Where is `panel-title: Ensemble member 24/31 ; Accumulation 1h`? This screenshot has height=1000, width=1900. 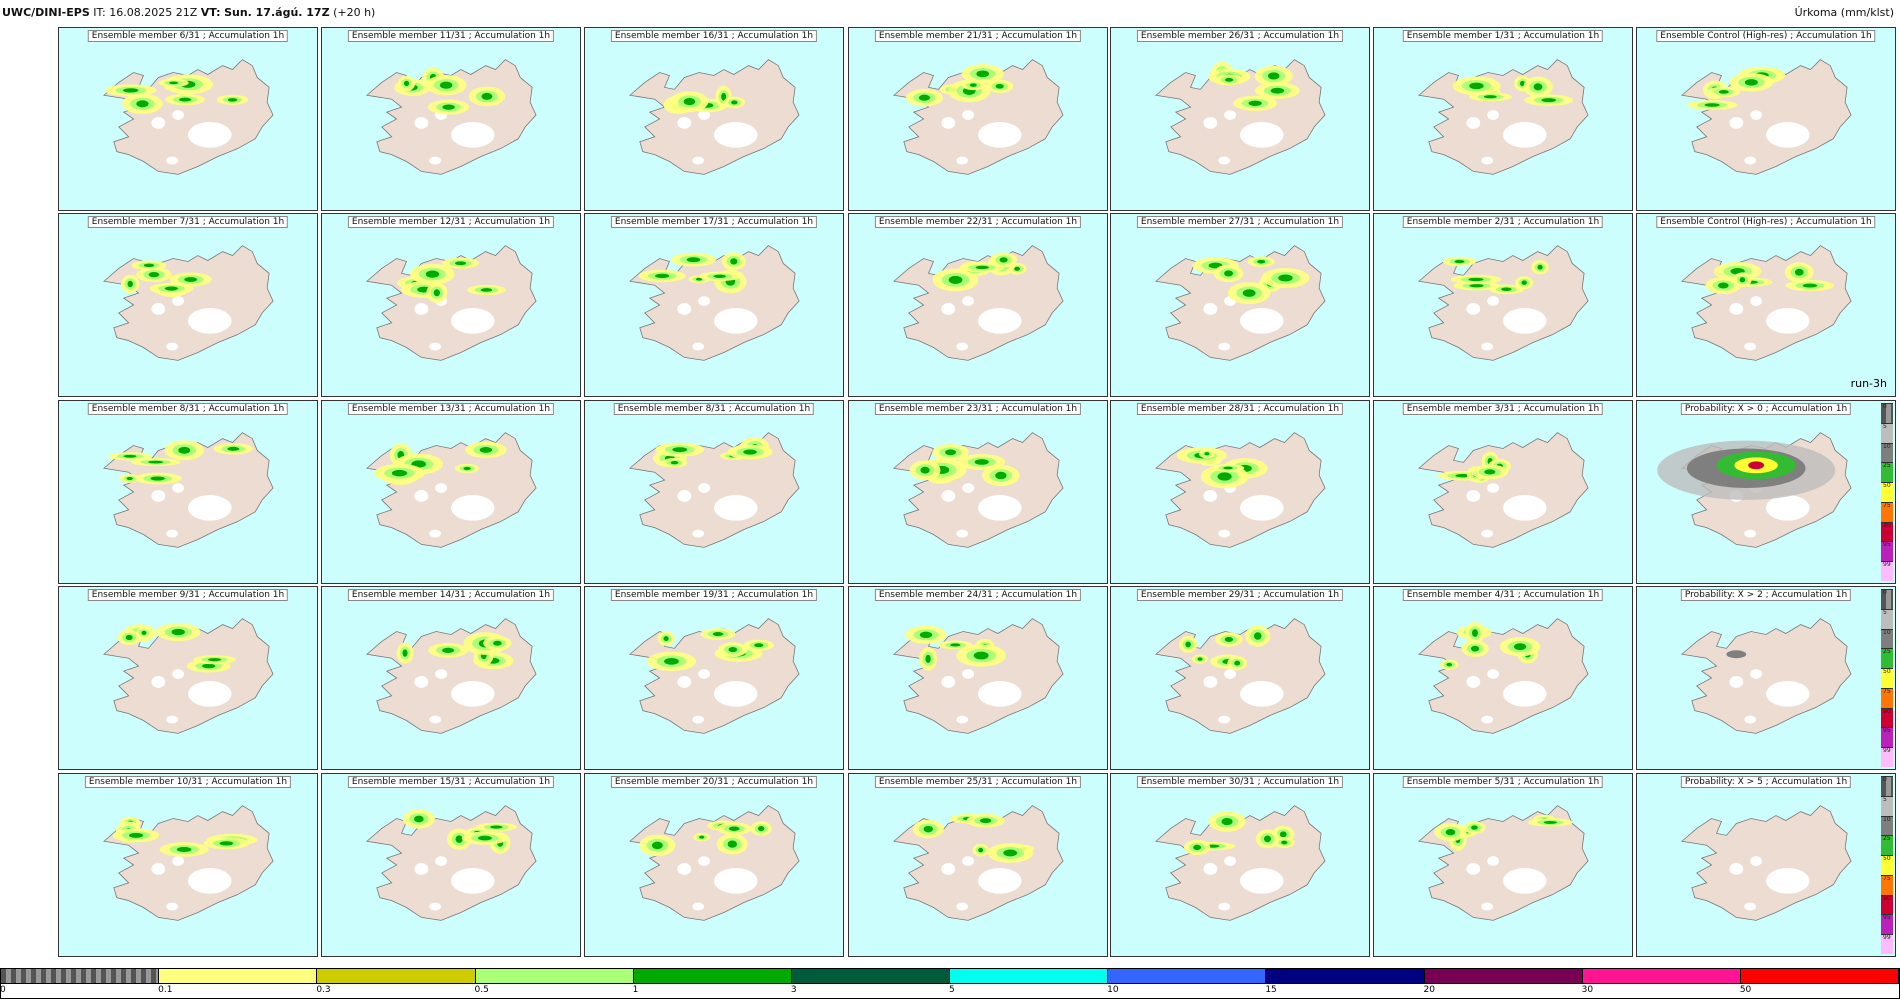 panel-title: Ensemble member 24/31 ; Accumulation 1h is located at coordinates (978, 595).